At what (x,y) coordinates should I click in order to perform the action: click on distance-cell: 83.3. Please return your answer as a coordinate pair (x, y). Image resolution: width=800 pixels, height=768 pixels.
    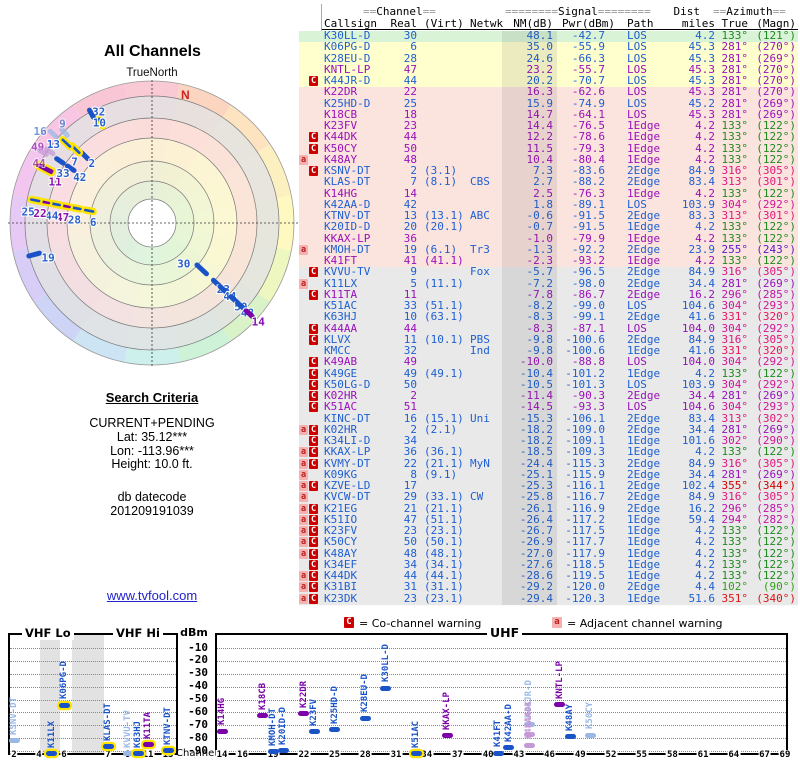
    Looking at the image, I should click on (702, 216).